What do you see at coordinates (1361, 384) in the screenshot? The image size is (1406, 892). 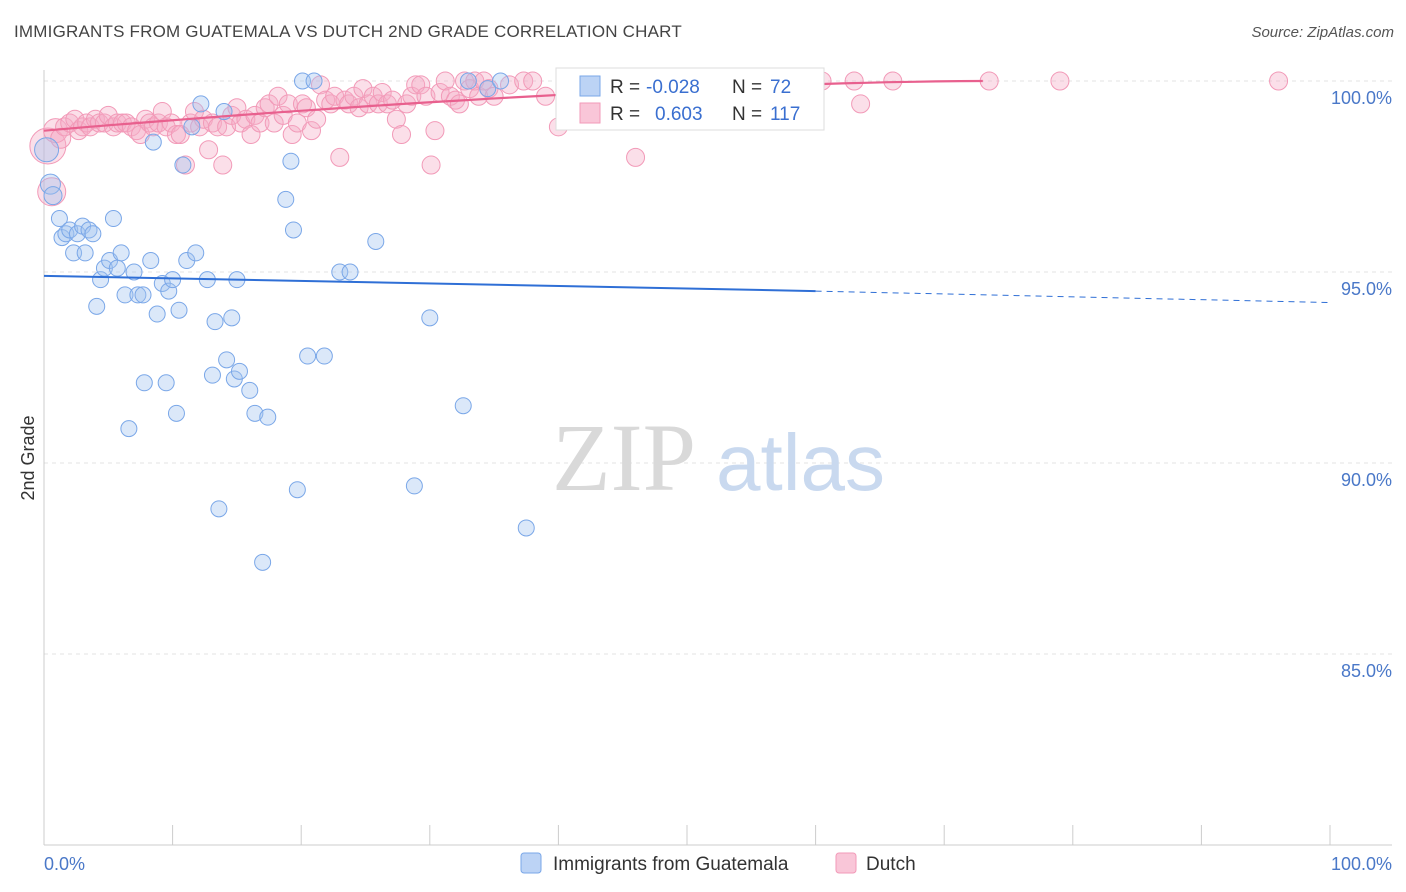 I see `y-tick-labels: 100.0% 95.0% 90.0% 85.0%` at bounding box center [1361, 384].